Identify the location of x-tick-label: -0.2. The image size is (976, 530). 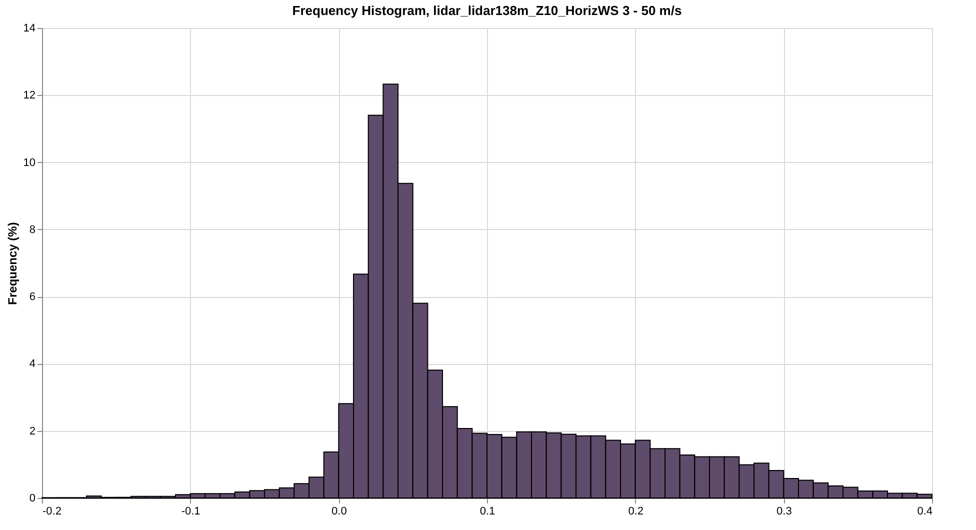
(52, 512).